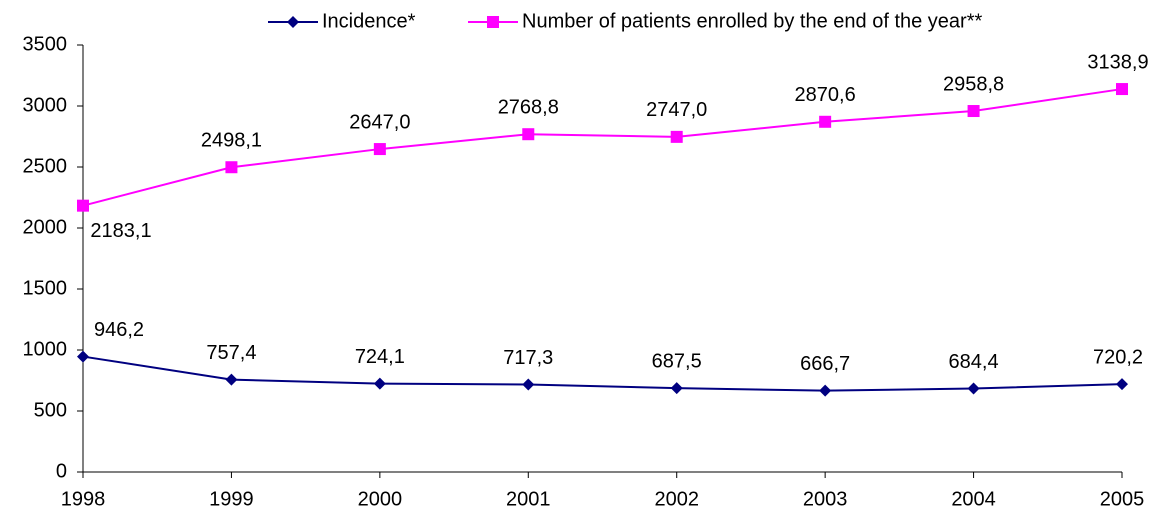 This screenshot has height=522, width=1166. Describe the element at coordinates (825, 95) in the screenshot. I see `data-label: 2870,6` at that location.